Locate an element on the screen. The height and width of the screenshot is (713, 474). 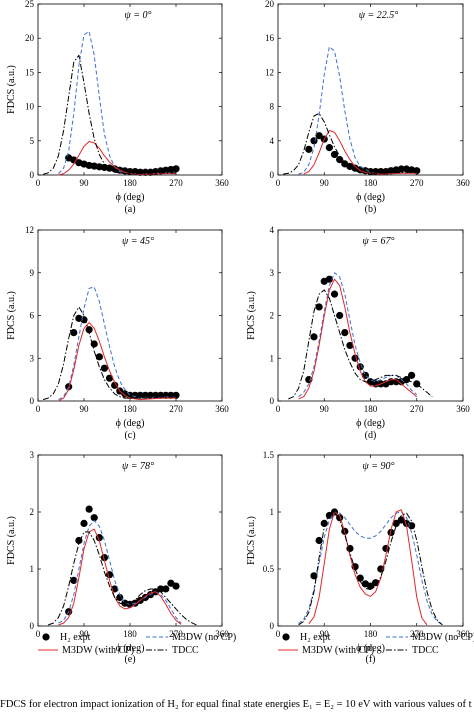
y-tick-label: 25 is located at coordinates (30, 4).